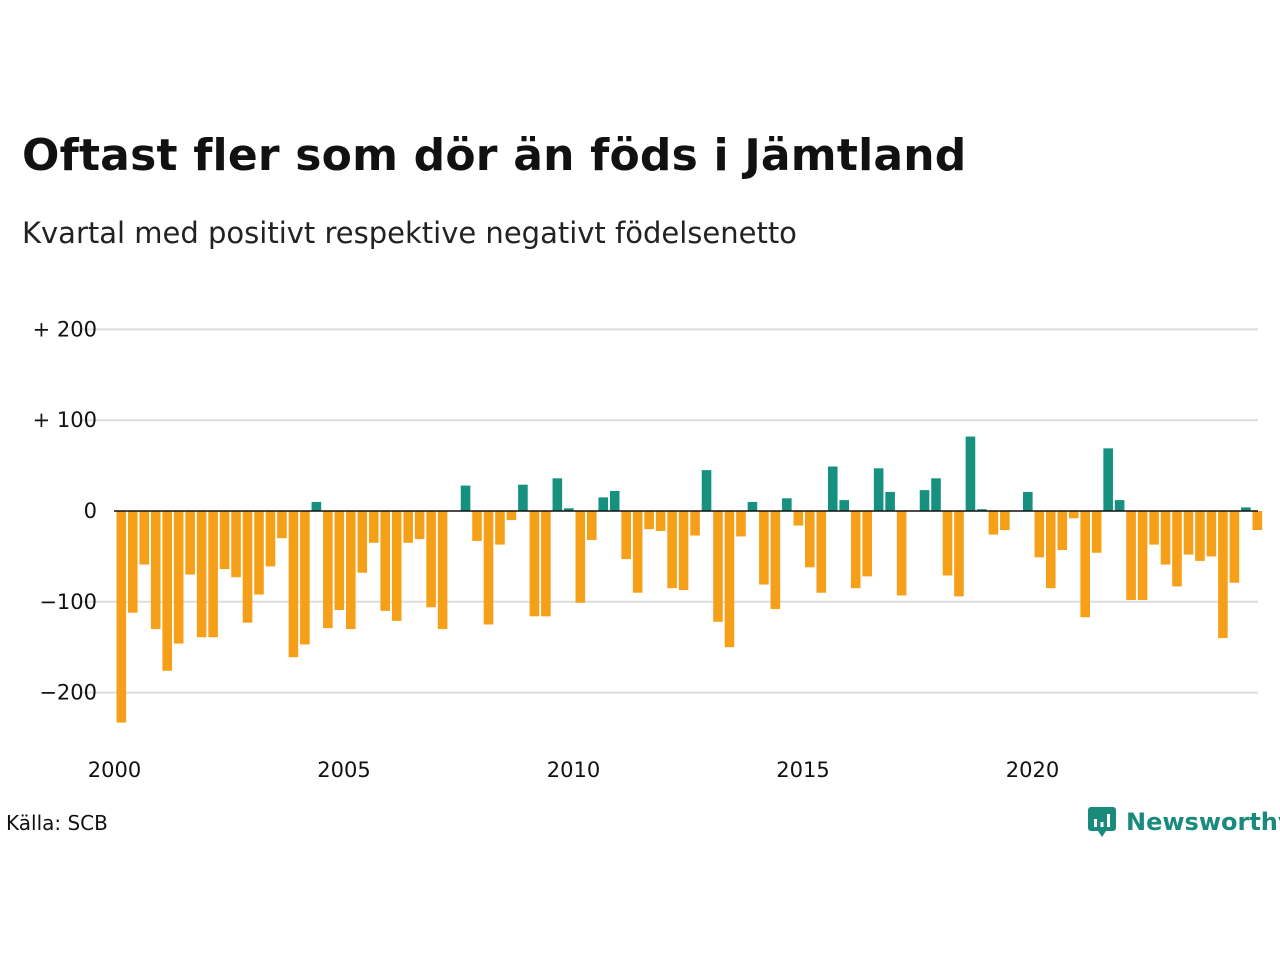  I want to click on x-tick-label: 2005, so click(343, 770).